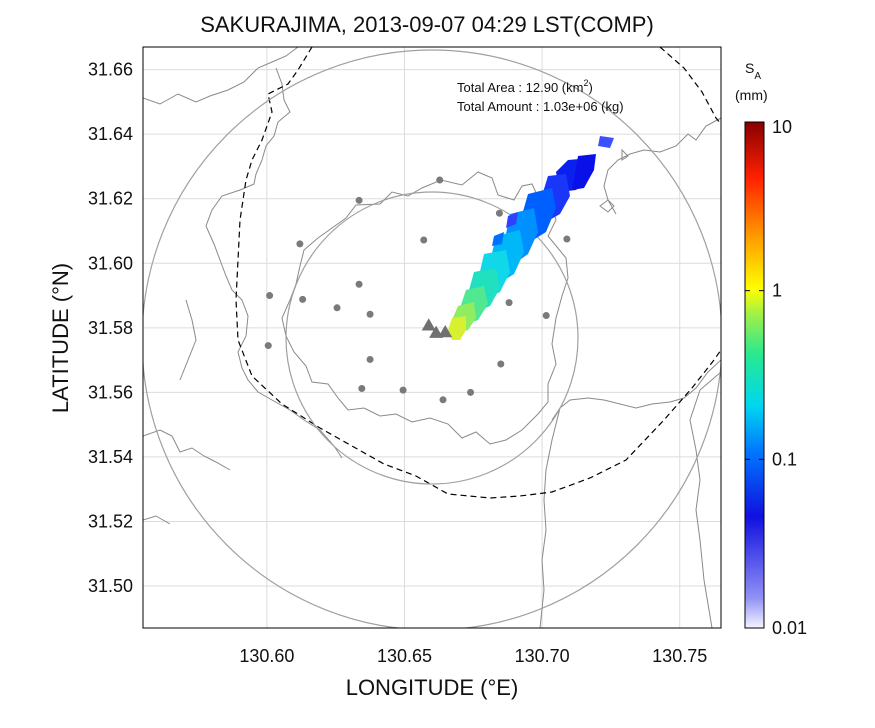 This screenshot has width=875, height=728. What do you see at coordinates (110, 392) in the screenshot?
I see `y-tick-label: 31.56` at bounding box center [110, 392].